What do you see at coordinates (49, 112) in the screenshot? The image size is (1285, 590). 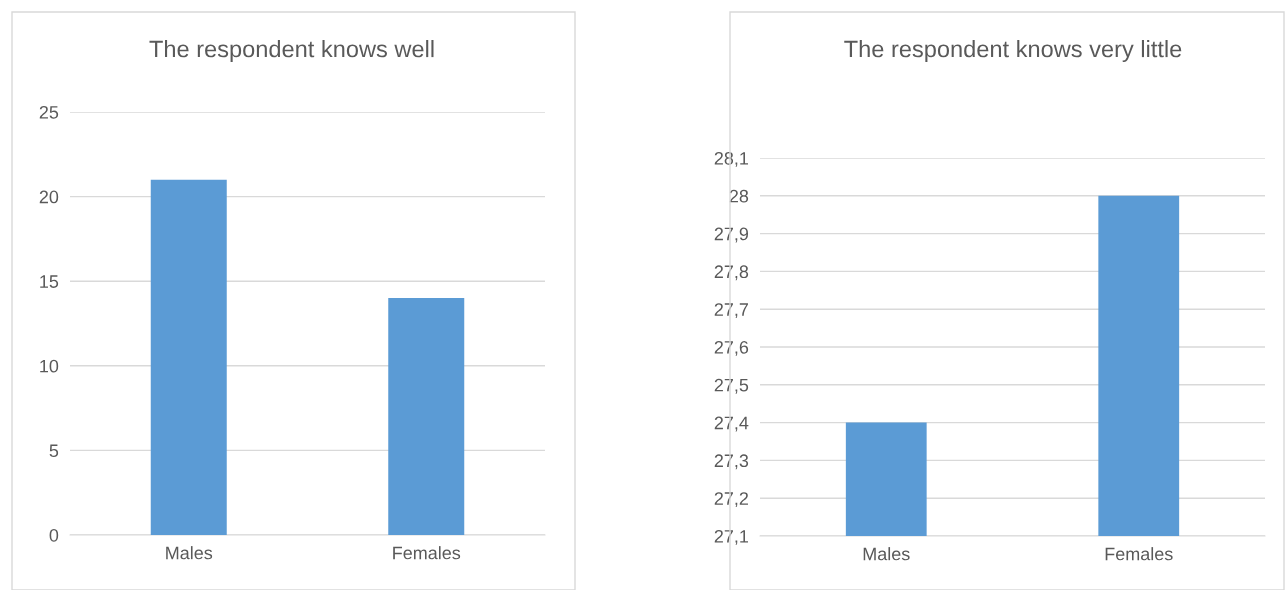 I see `y-tick-label: 25` at bounding box center [49, 112].